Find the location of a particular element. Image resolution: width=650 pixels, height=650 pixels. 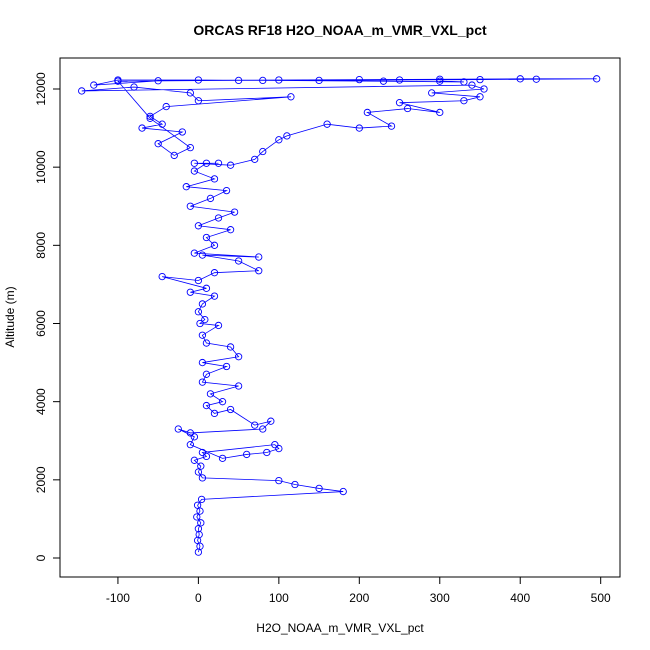

y-tick-label: 12000 is located at coordinates (41, 89).